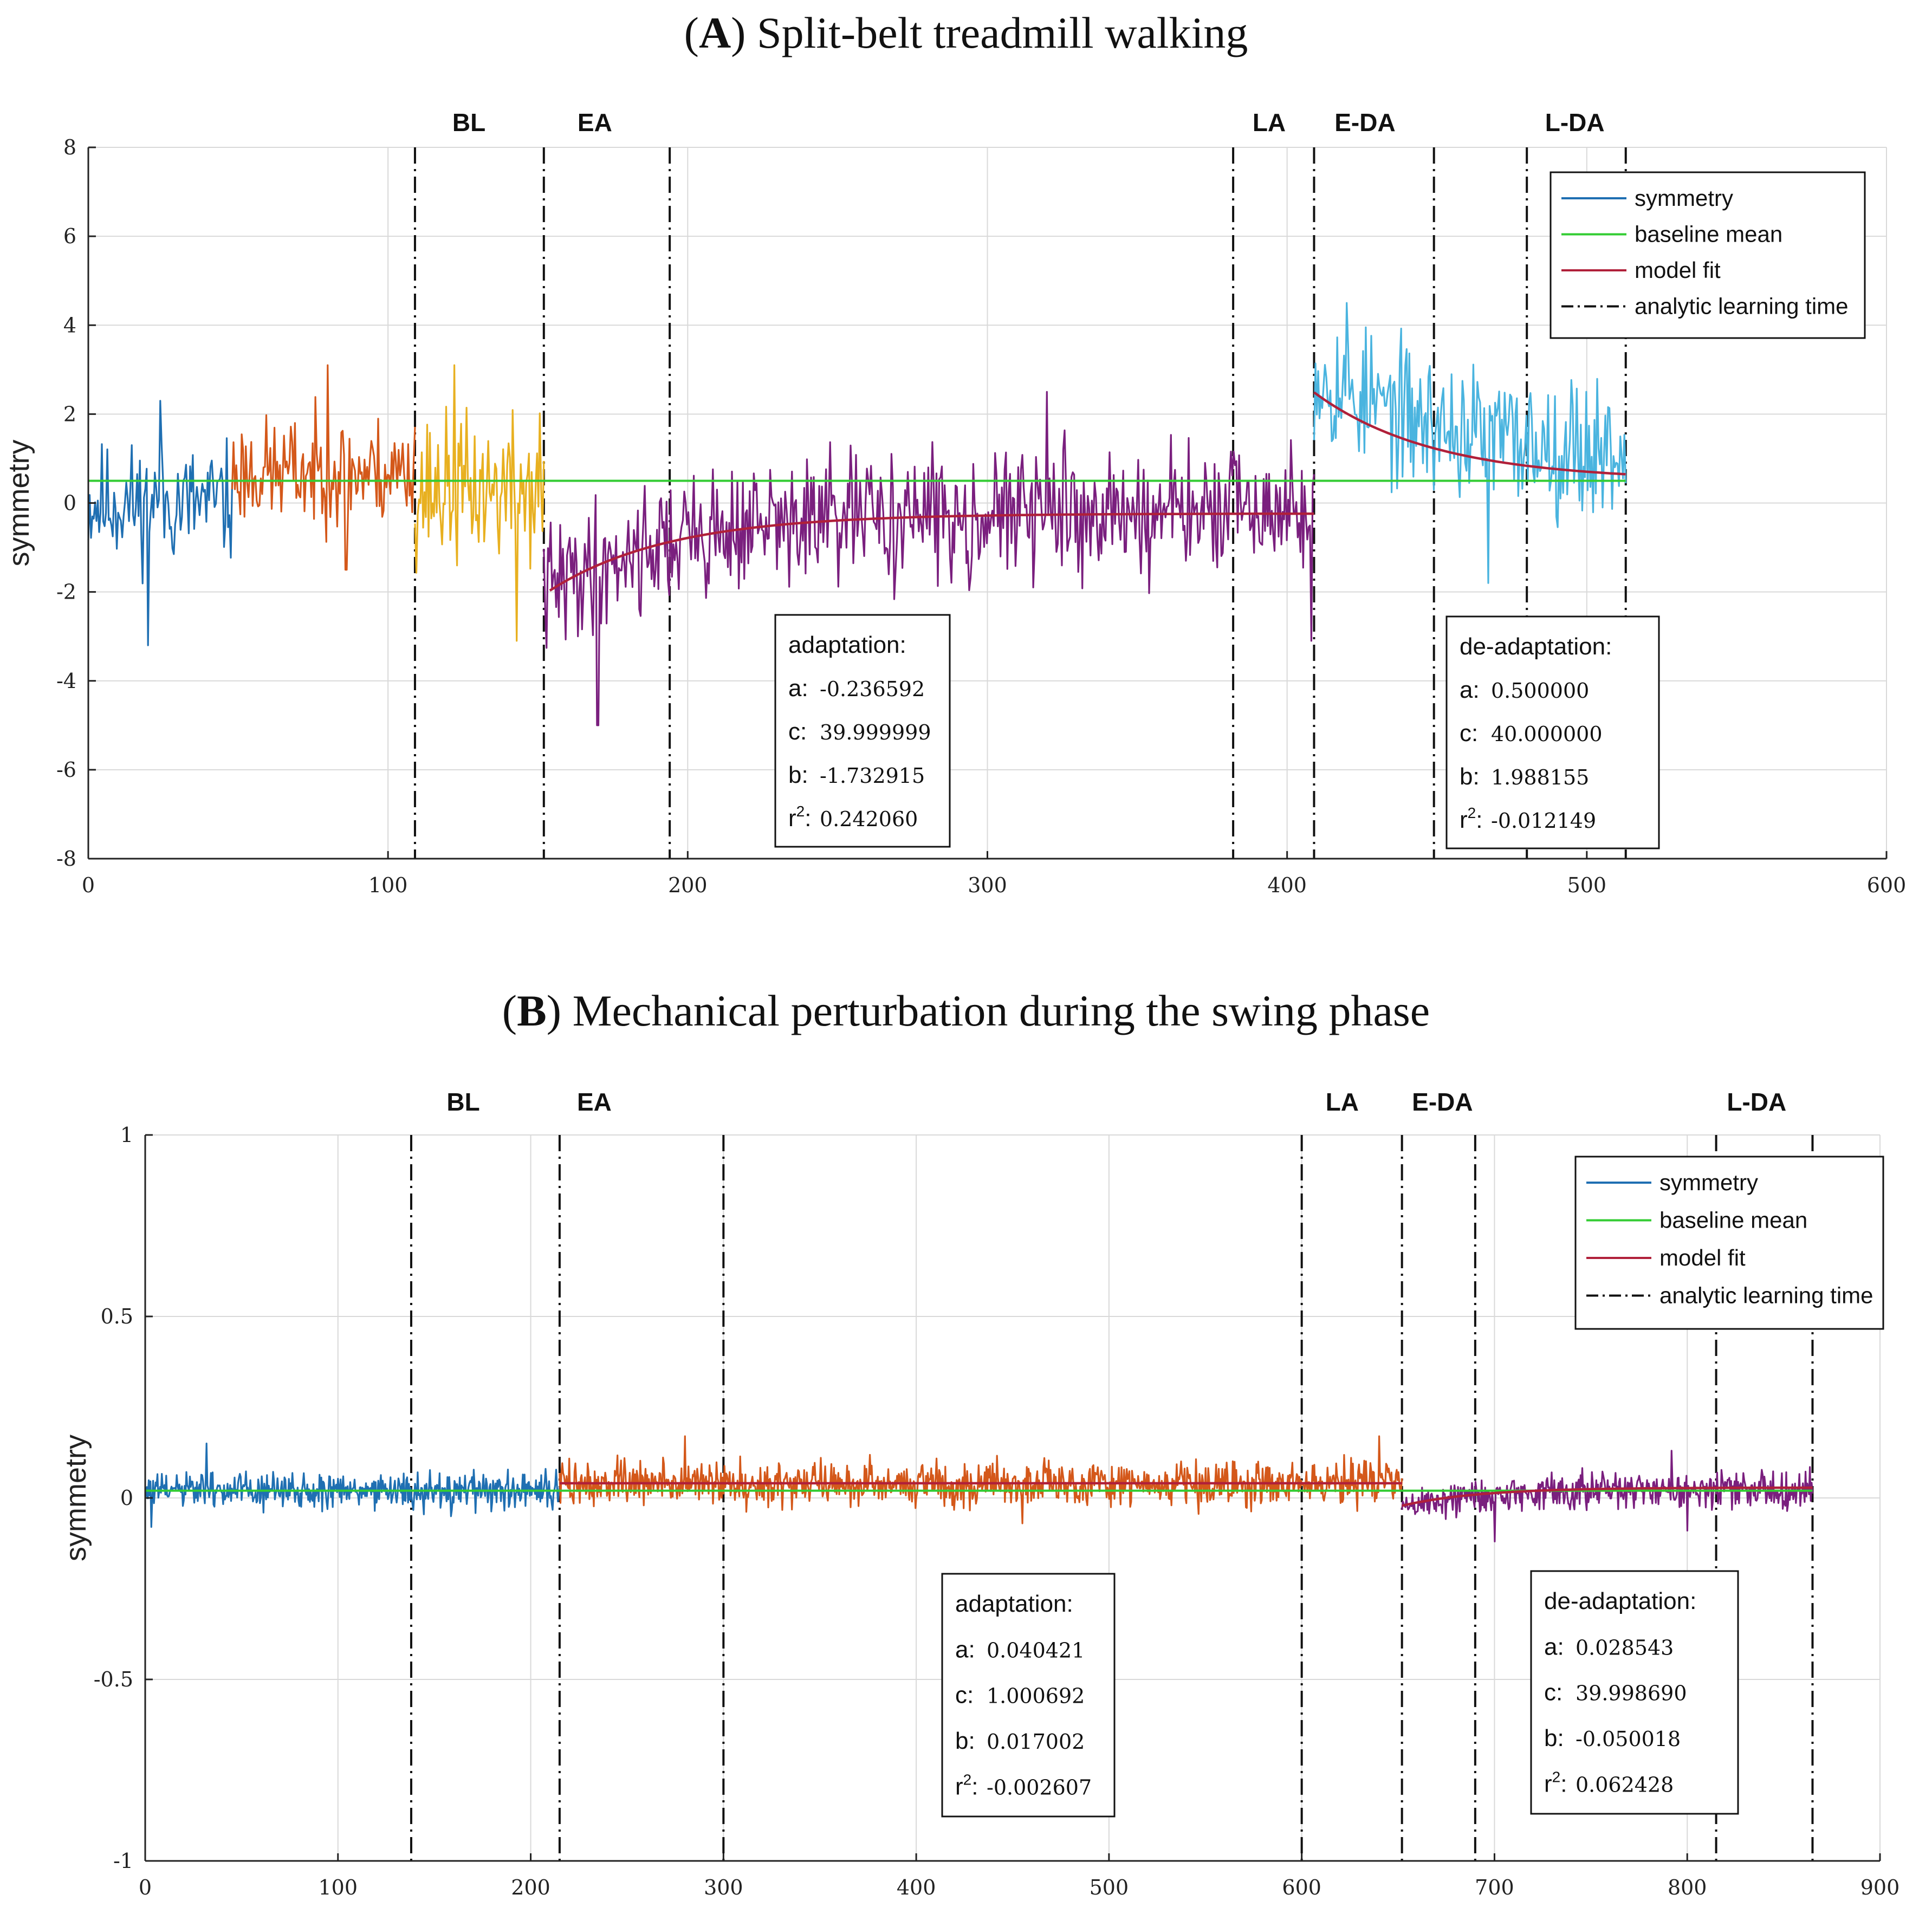 Image resolution: width=1932 pixels, height=1927 pixels. What do you see at coordinates (70, 147) in the screenshot?
I see `y-tick-label: 8` at bounding box center [70, 147].